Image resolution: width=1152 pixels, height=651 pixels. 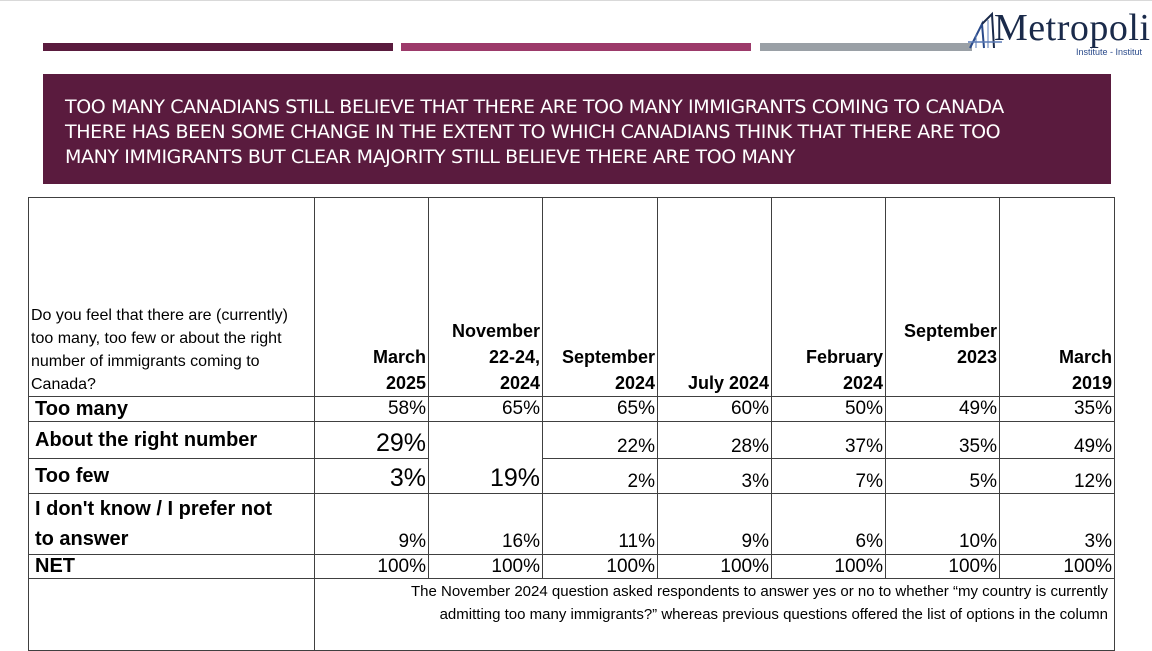 What do you see at coordinates (866, 47) in the screenshot?
I see `accent-bar-grey` at bounding box center [866, 47].